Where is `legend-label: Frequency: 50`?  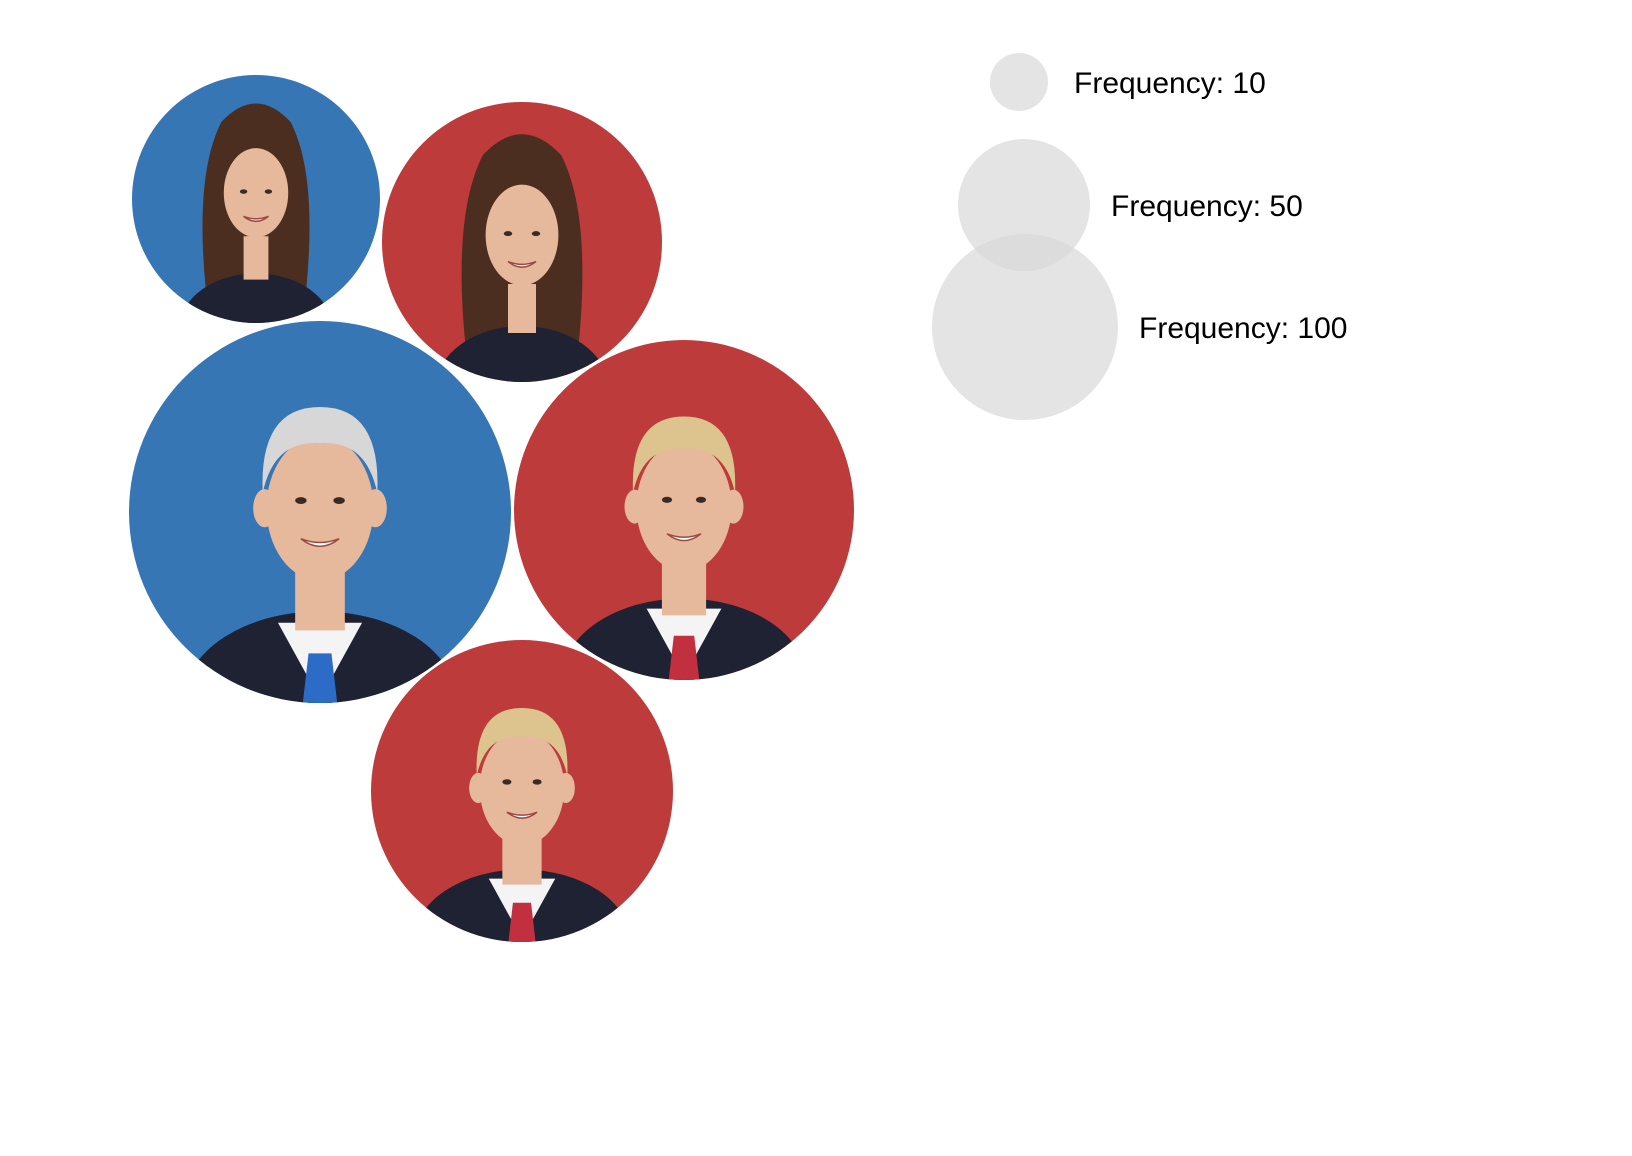
legend-label: Frequency: 50 is located at coordinates (1207, 206).